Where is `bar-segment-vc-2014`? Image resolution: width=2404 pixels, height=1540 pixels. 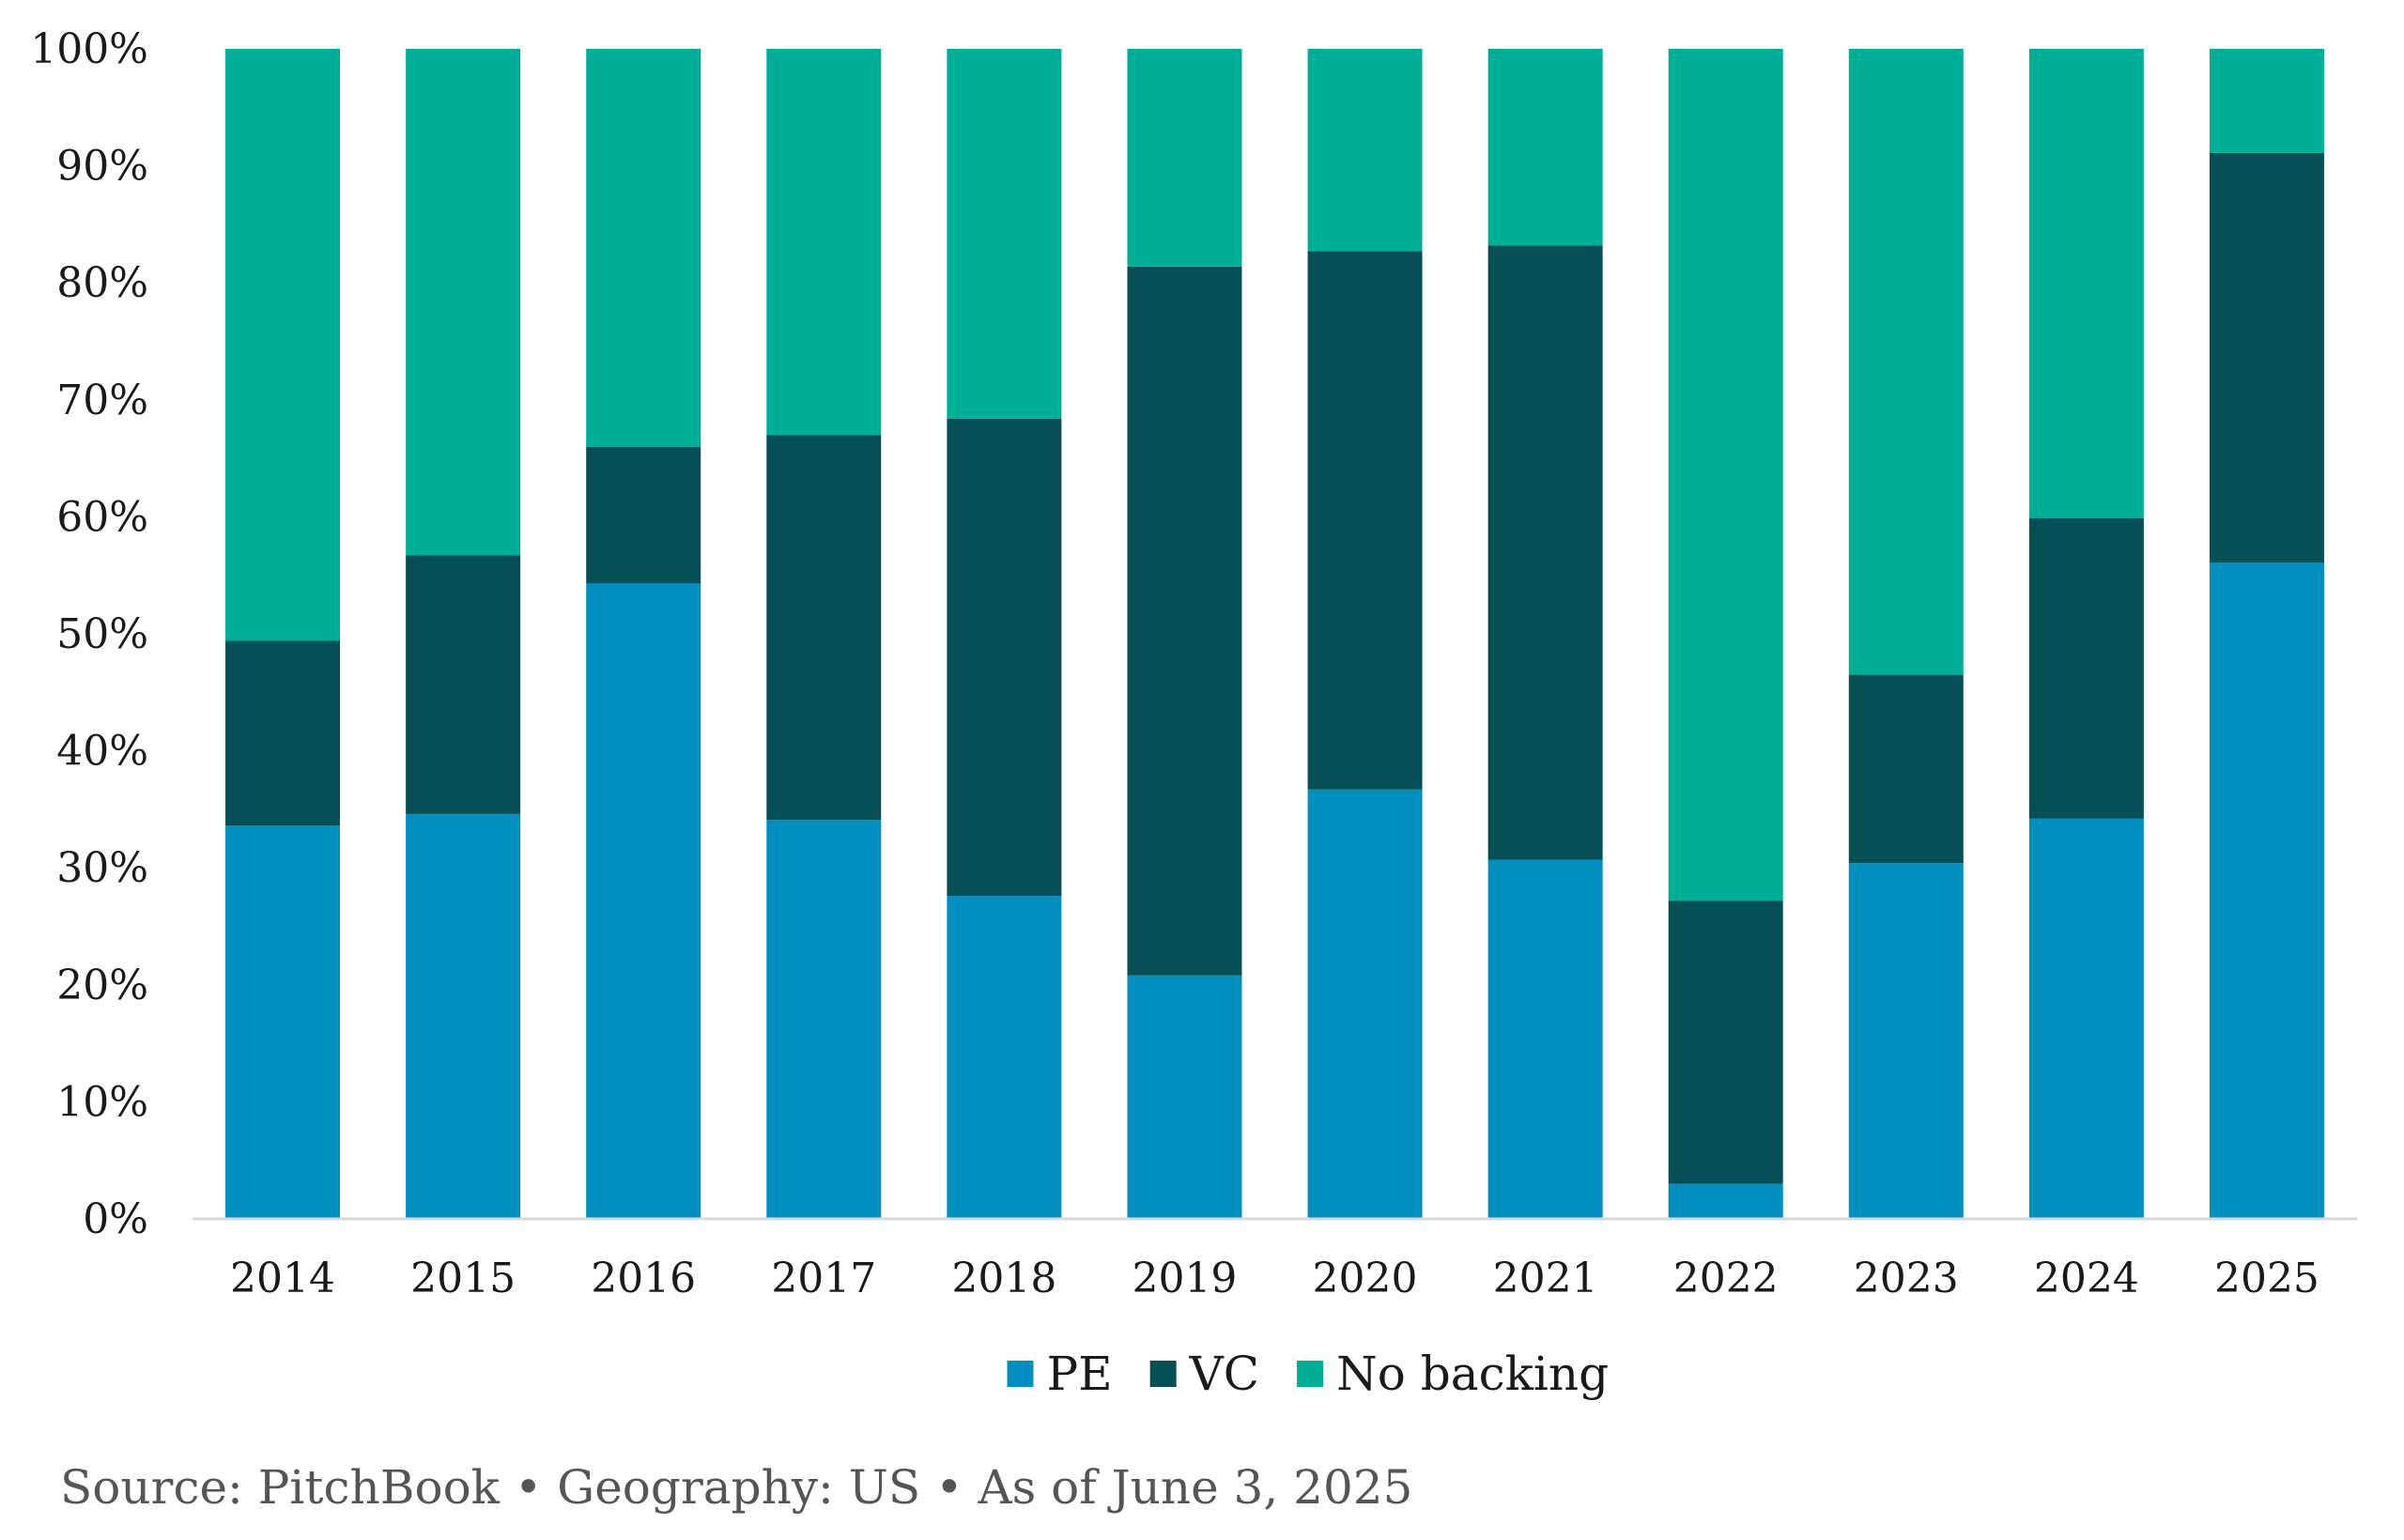 bar-segment-vc-2014 is located at coordinates (283, 733).